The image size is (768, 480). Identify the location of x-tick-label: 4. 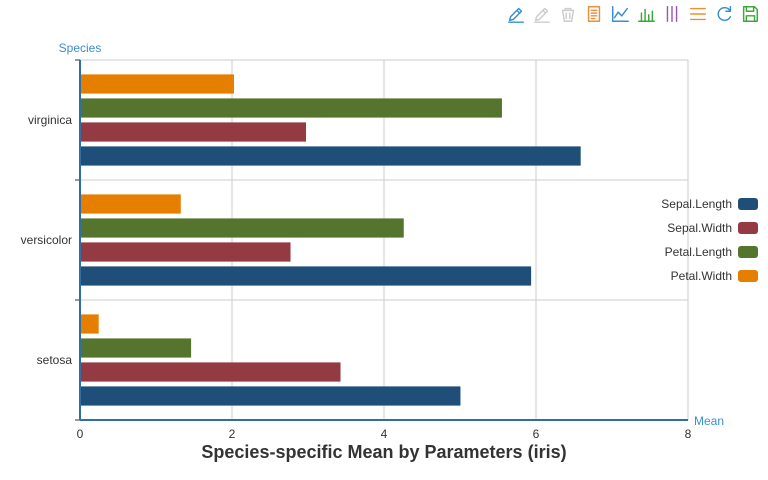
(384, 434).